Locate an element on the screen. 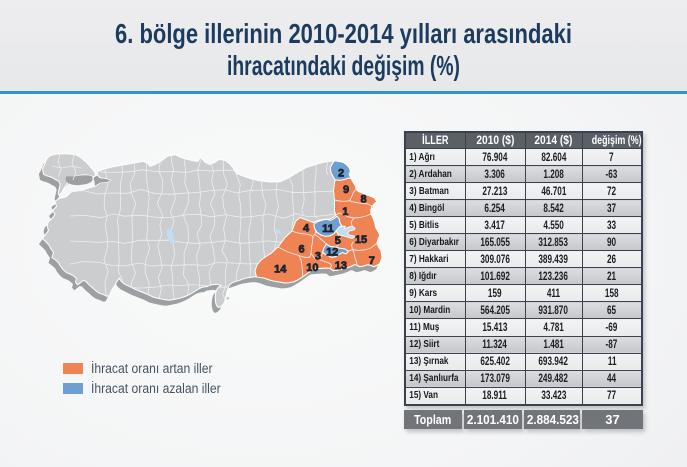 The image size is (687, 467). svg-text: 3 is located at coordinates (318, 257).